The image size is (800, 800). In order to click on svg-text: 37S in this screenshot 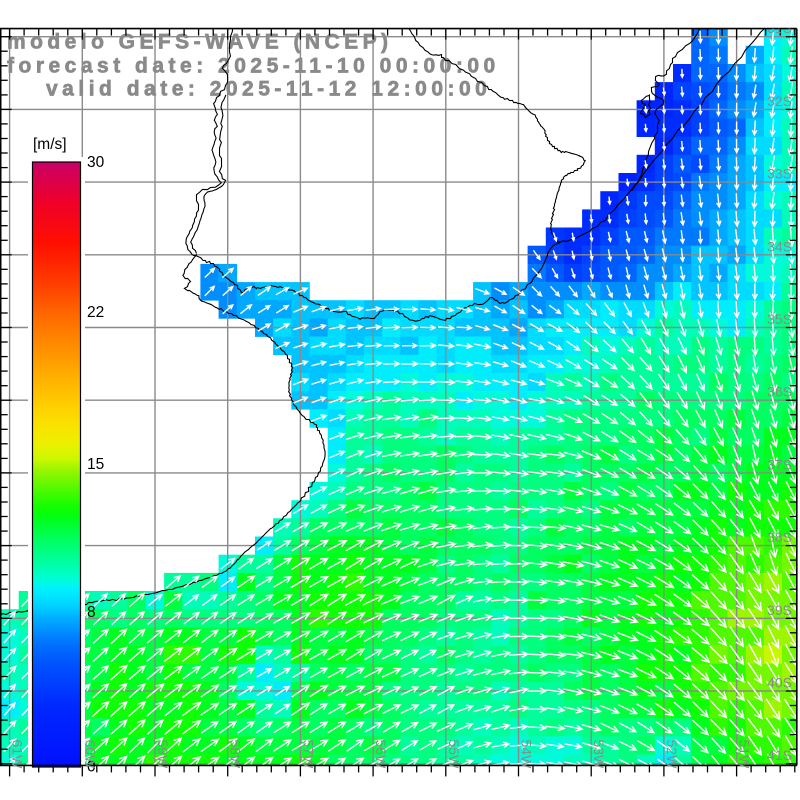, I will do `click(779, 464)`.